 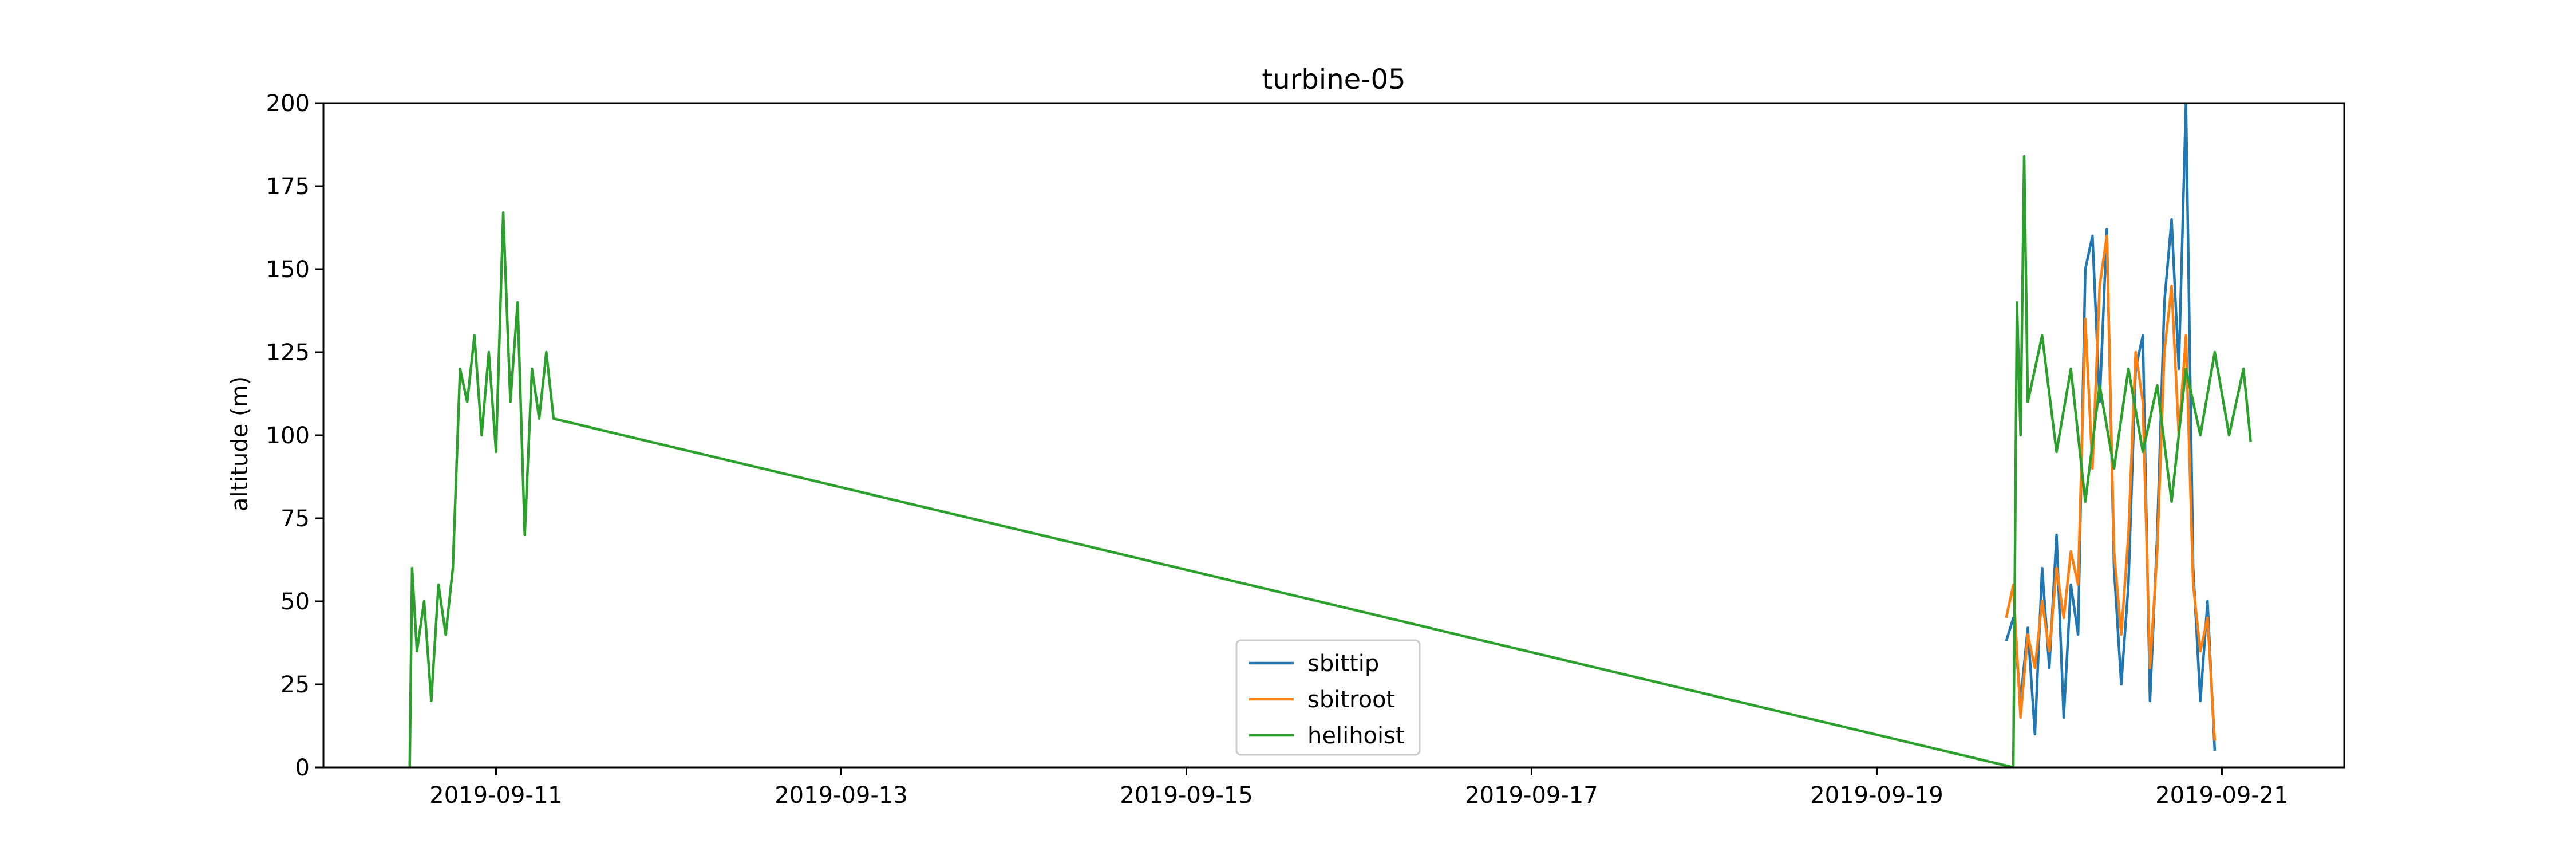 I want to click on x-tick-label: 2019-09-21, so click(x=2221, y=795).